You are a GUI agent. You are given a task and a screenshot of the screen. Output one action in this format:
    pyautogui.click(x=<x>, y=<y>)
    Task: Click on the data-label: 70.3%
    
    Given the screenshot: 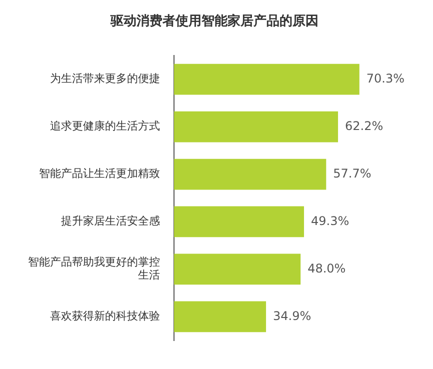 What is the action you would take?
    pyautogui.click(x=385, y=78)
    